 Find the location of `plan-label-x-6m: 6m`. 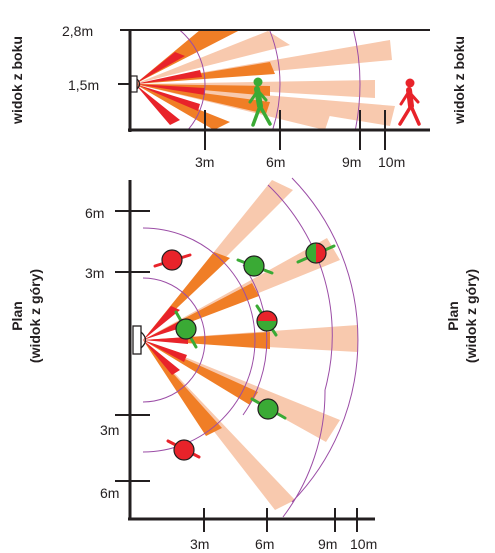

plan-label-x-6m: 6m is located at coordinates (264, 544).